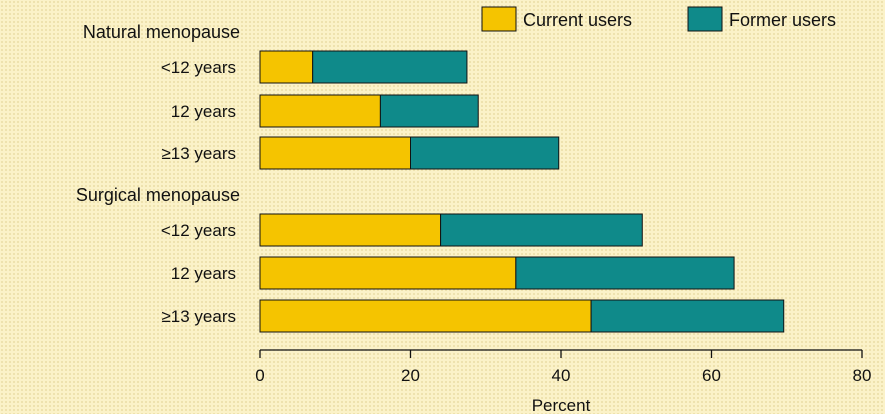 This screenshot has width=885, height=414. Describe the element at coordinates (390, 67) in the screenshot. I see `bar-natural-menopause-lt12-former-users` at that location.